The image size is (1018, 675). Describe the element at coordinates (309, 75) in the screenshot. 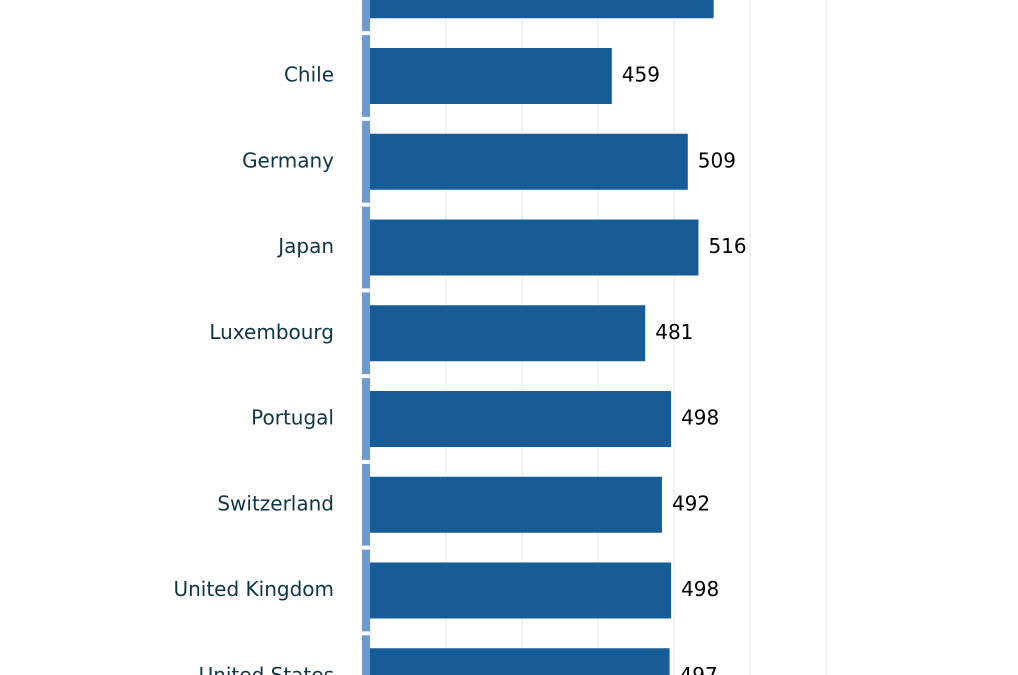

I see `category-label: Chile` at that location.